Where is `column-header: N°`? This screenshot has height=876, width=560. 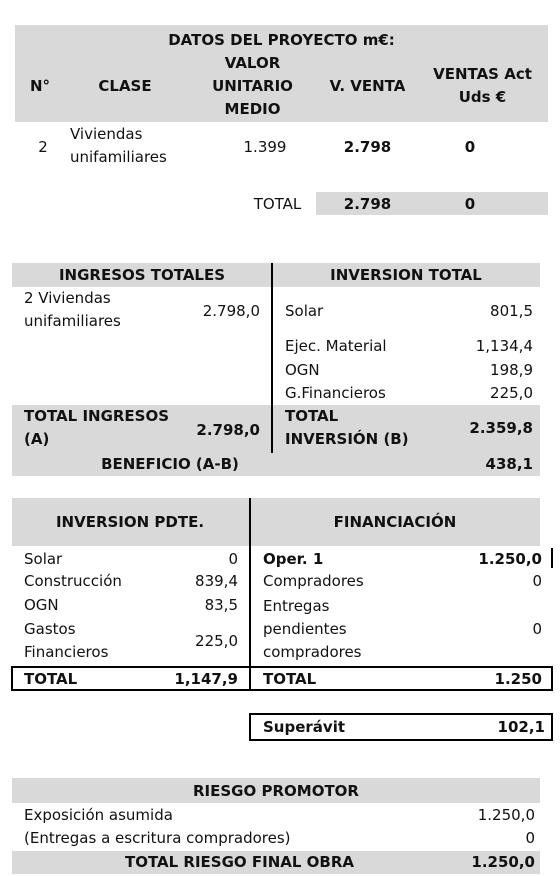
column-header: N° is located at coordinates (40, 85).